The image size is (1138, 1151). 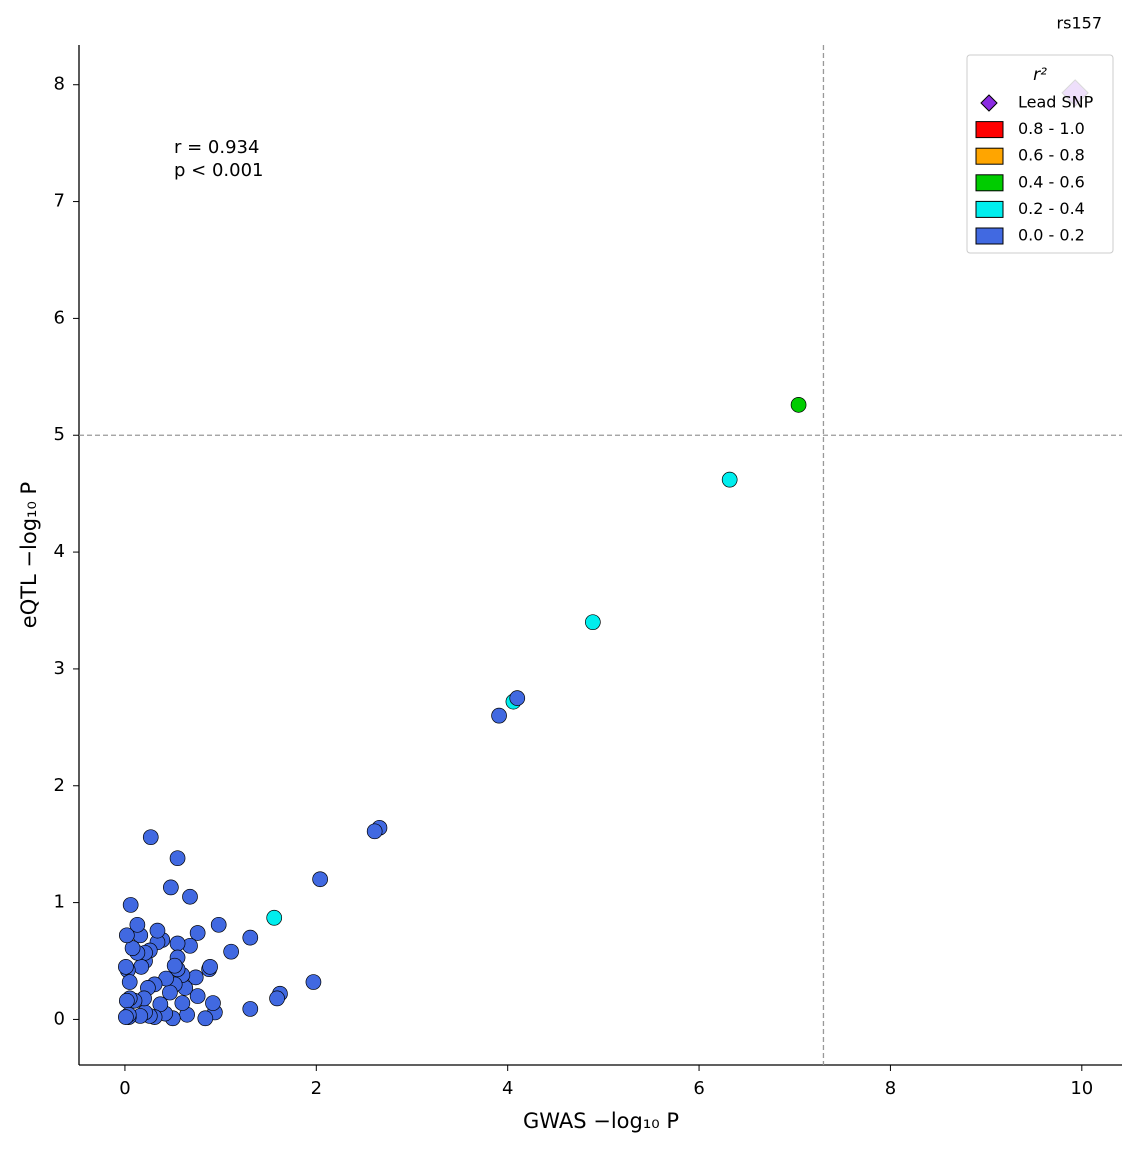 I want to click on y-tick-label: 8, so click(x=59, y=84).